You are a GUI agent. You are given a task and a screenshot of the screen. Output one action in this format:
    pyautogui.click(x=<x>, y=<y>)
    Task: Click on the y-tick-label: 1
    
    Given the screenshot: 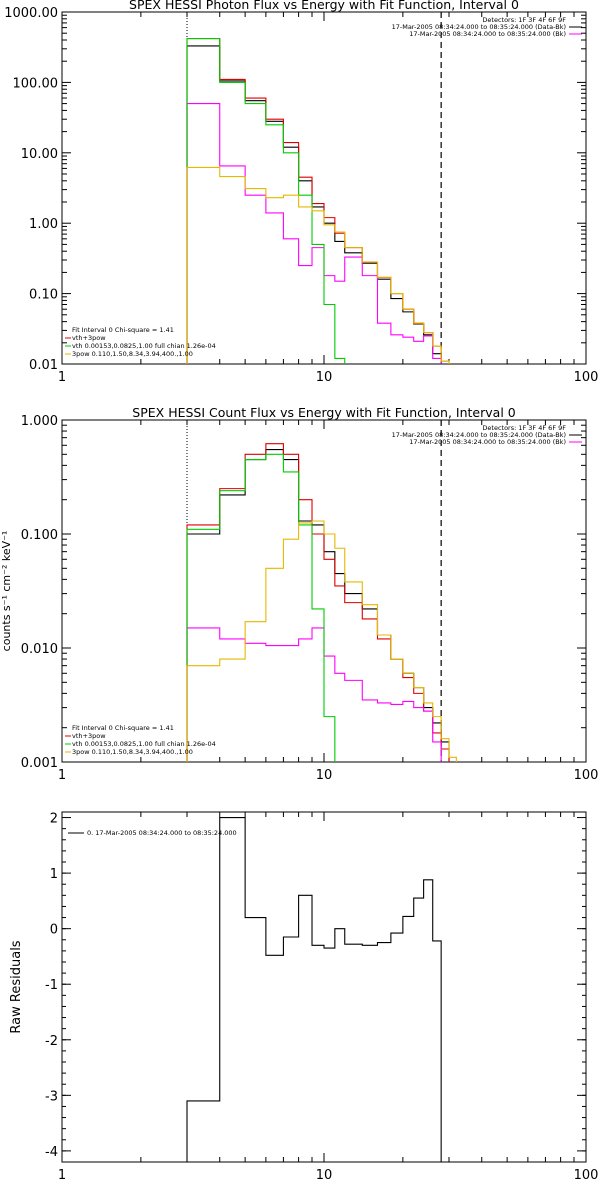 What is the action you would take?
    pyautogui.click(x=54, y=874)
    